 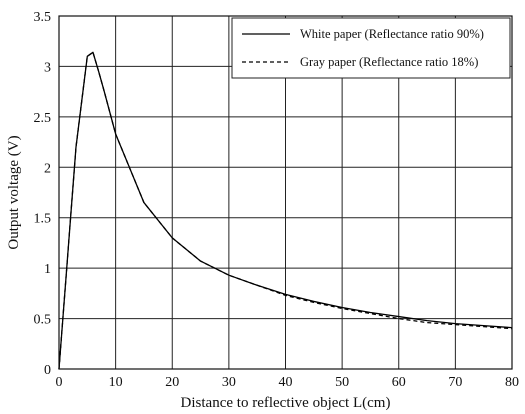 I want to click on legend-box, so click(x=371, y=48).